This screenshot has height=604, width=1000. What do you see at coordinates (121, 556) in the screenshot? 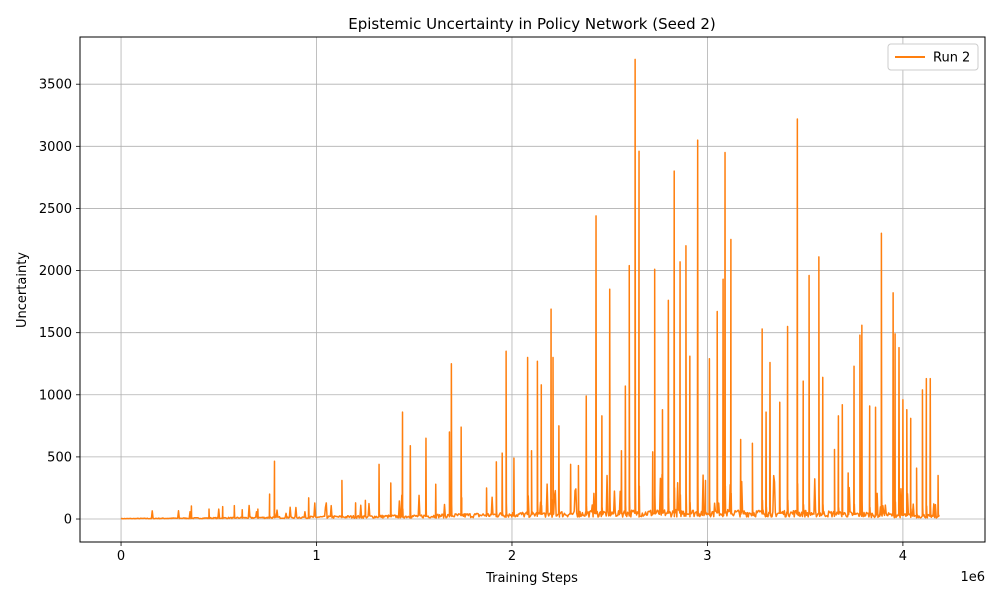
I see `x-tick-label: 0` at bounding box center [121, 556].